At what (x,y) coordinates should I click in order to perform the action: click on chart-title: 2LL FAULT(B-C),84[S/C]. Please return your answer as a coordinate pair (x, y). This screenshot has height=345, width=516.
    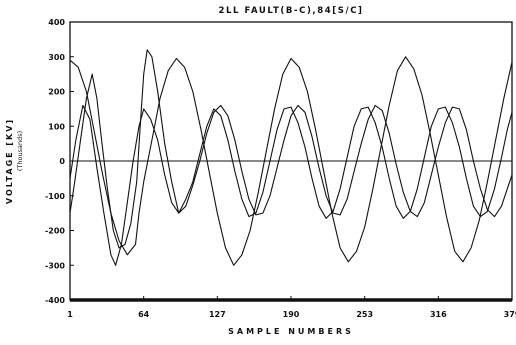
    Looking at the image, I should click on (290, 11).